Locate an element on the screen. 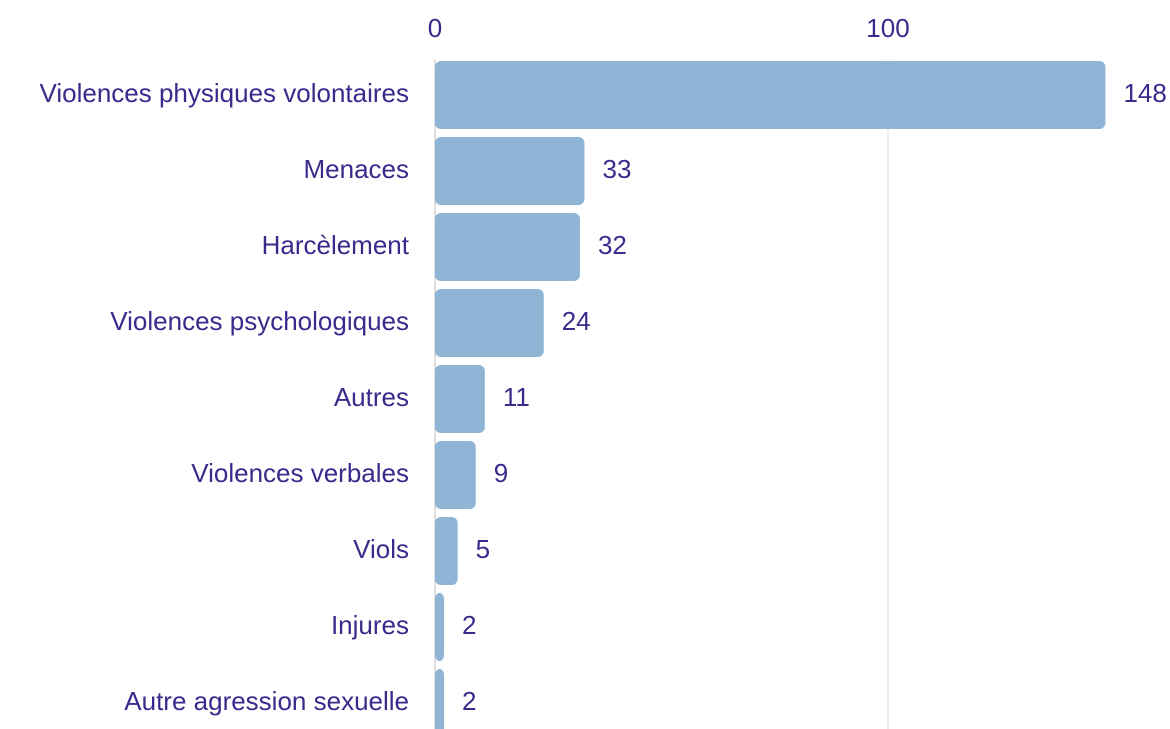 Image resolution: width=1170 pixels, height=729 pixels. value-label: 33 is located at coordinates (616, 169).